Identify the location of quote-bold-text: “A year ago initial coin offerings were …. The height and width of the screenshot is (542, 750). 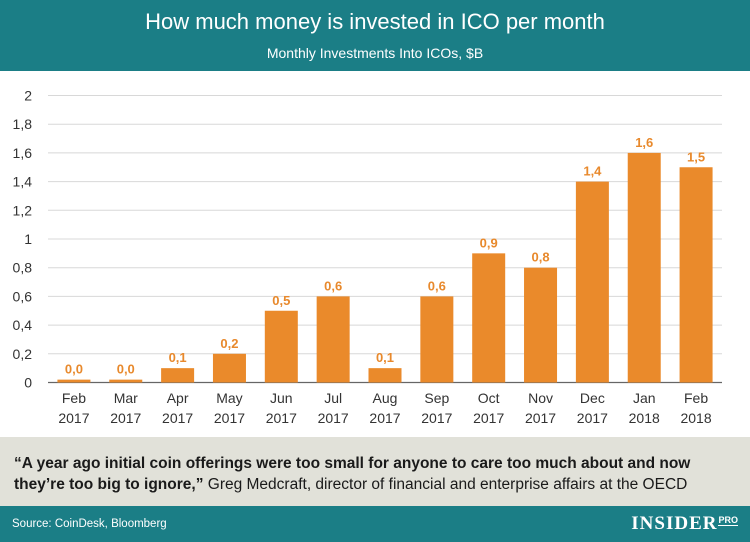
(352, 474).